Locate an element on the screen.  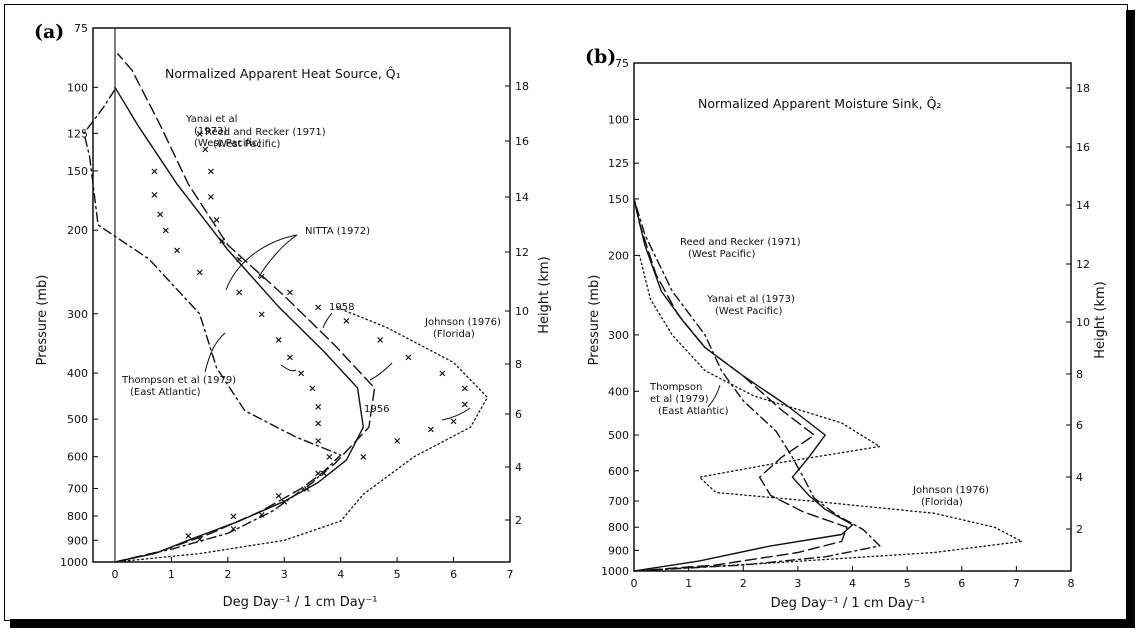
panel-b-x-ticks: 0 1 2 3 4 5 6 7 8 is located at coordinates (853, 578).